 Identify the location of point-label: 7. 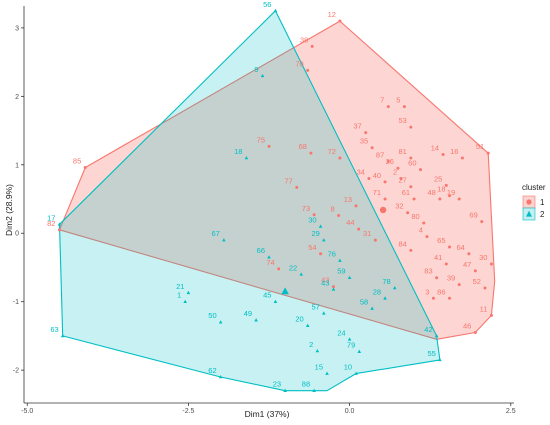
(382, 100).